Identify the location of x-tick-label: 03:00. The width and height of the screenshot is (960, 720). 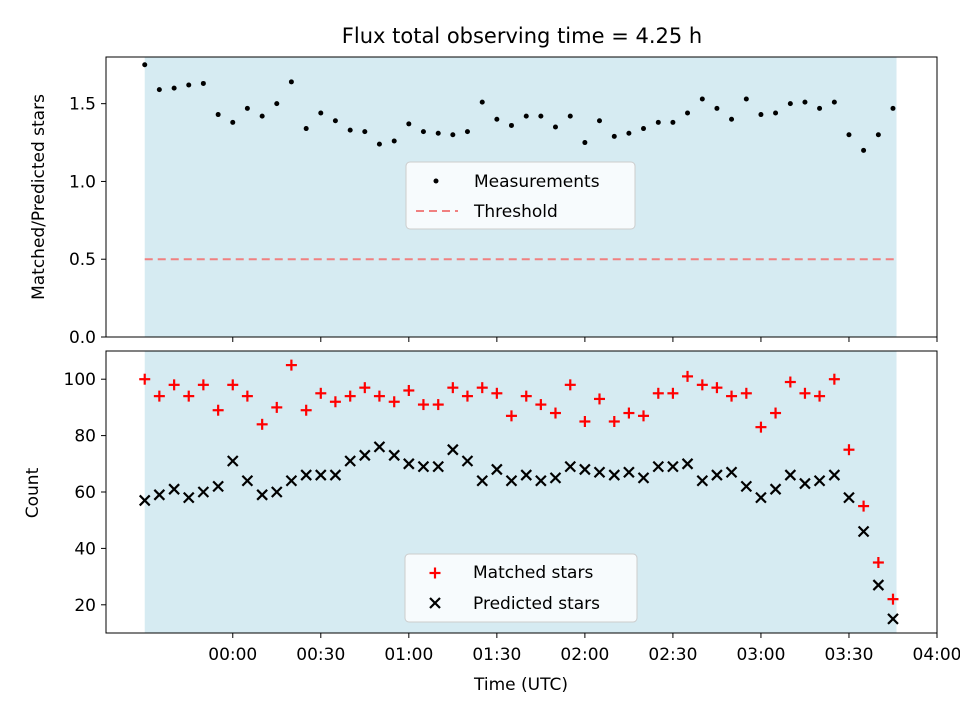
(760, 655).